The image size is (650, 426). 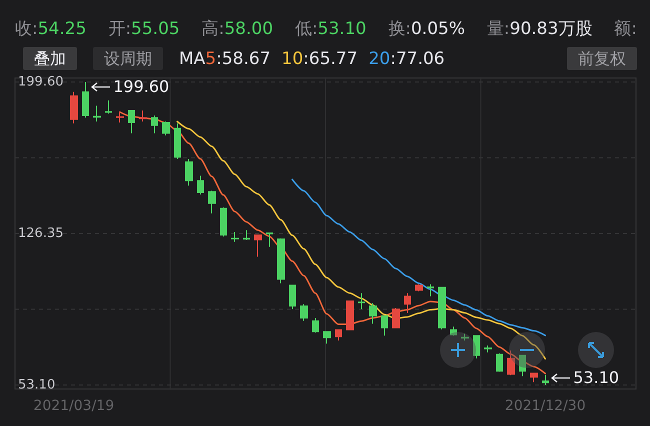 I want to click on y-tick-label: 53.10, so click(x=37, y=385).